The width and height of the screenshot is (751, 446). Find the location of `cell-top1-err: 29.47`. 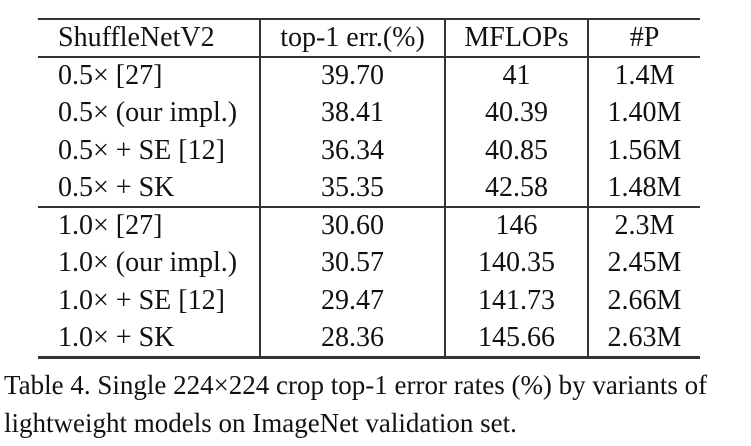

cell-top1-err: 29.47 is located at coordinates (352, 301).